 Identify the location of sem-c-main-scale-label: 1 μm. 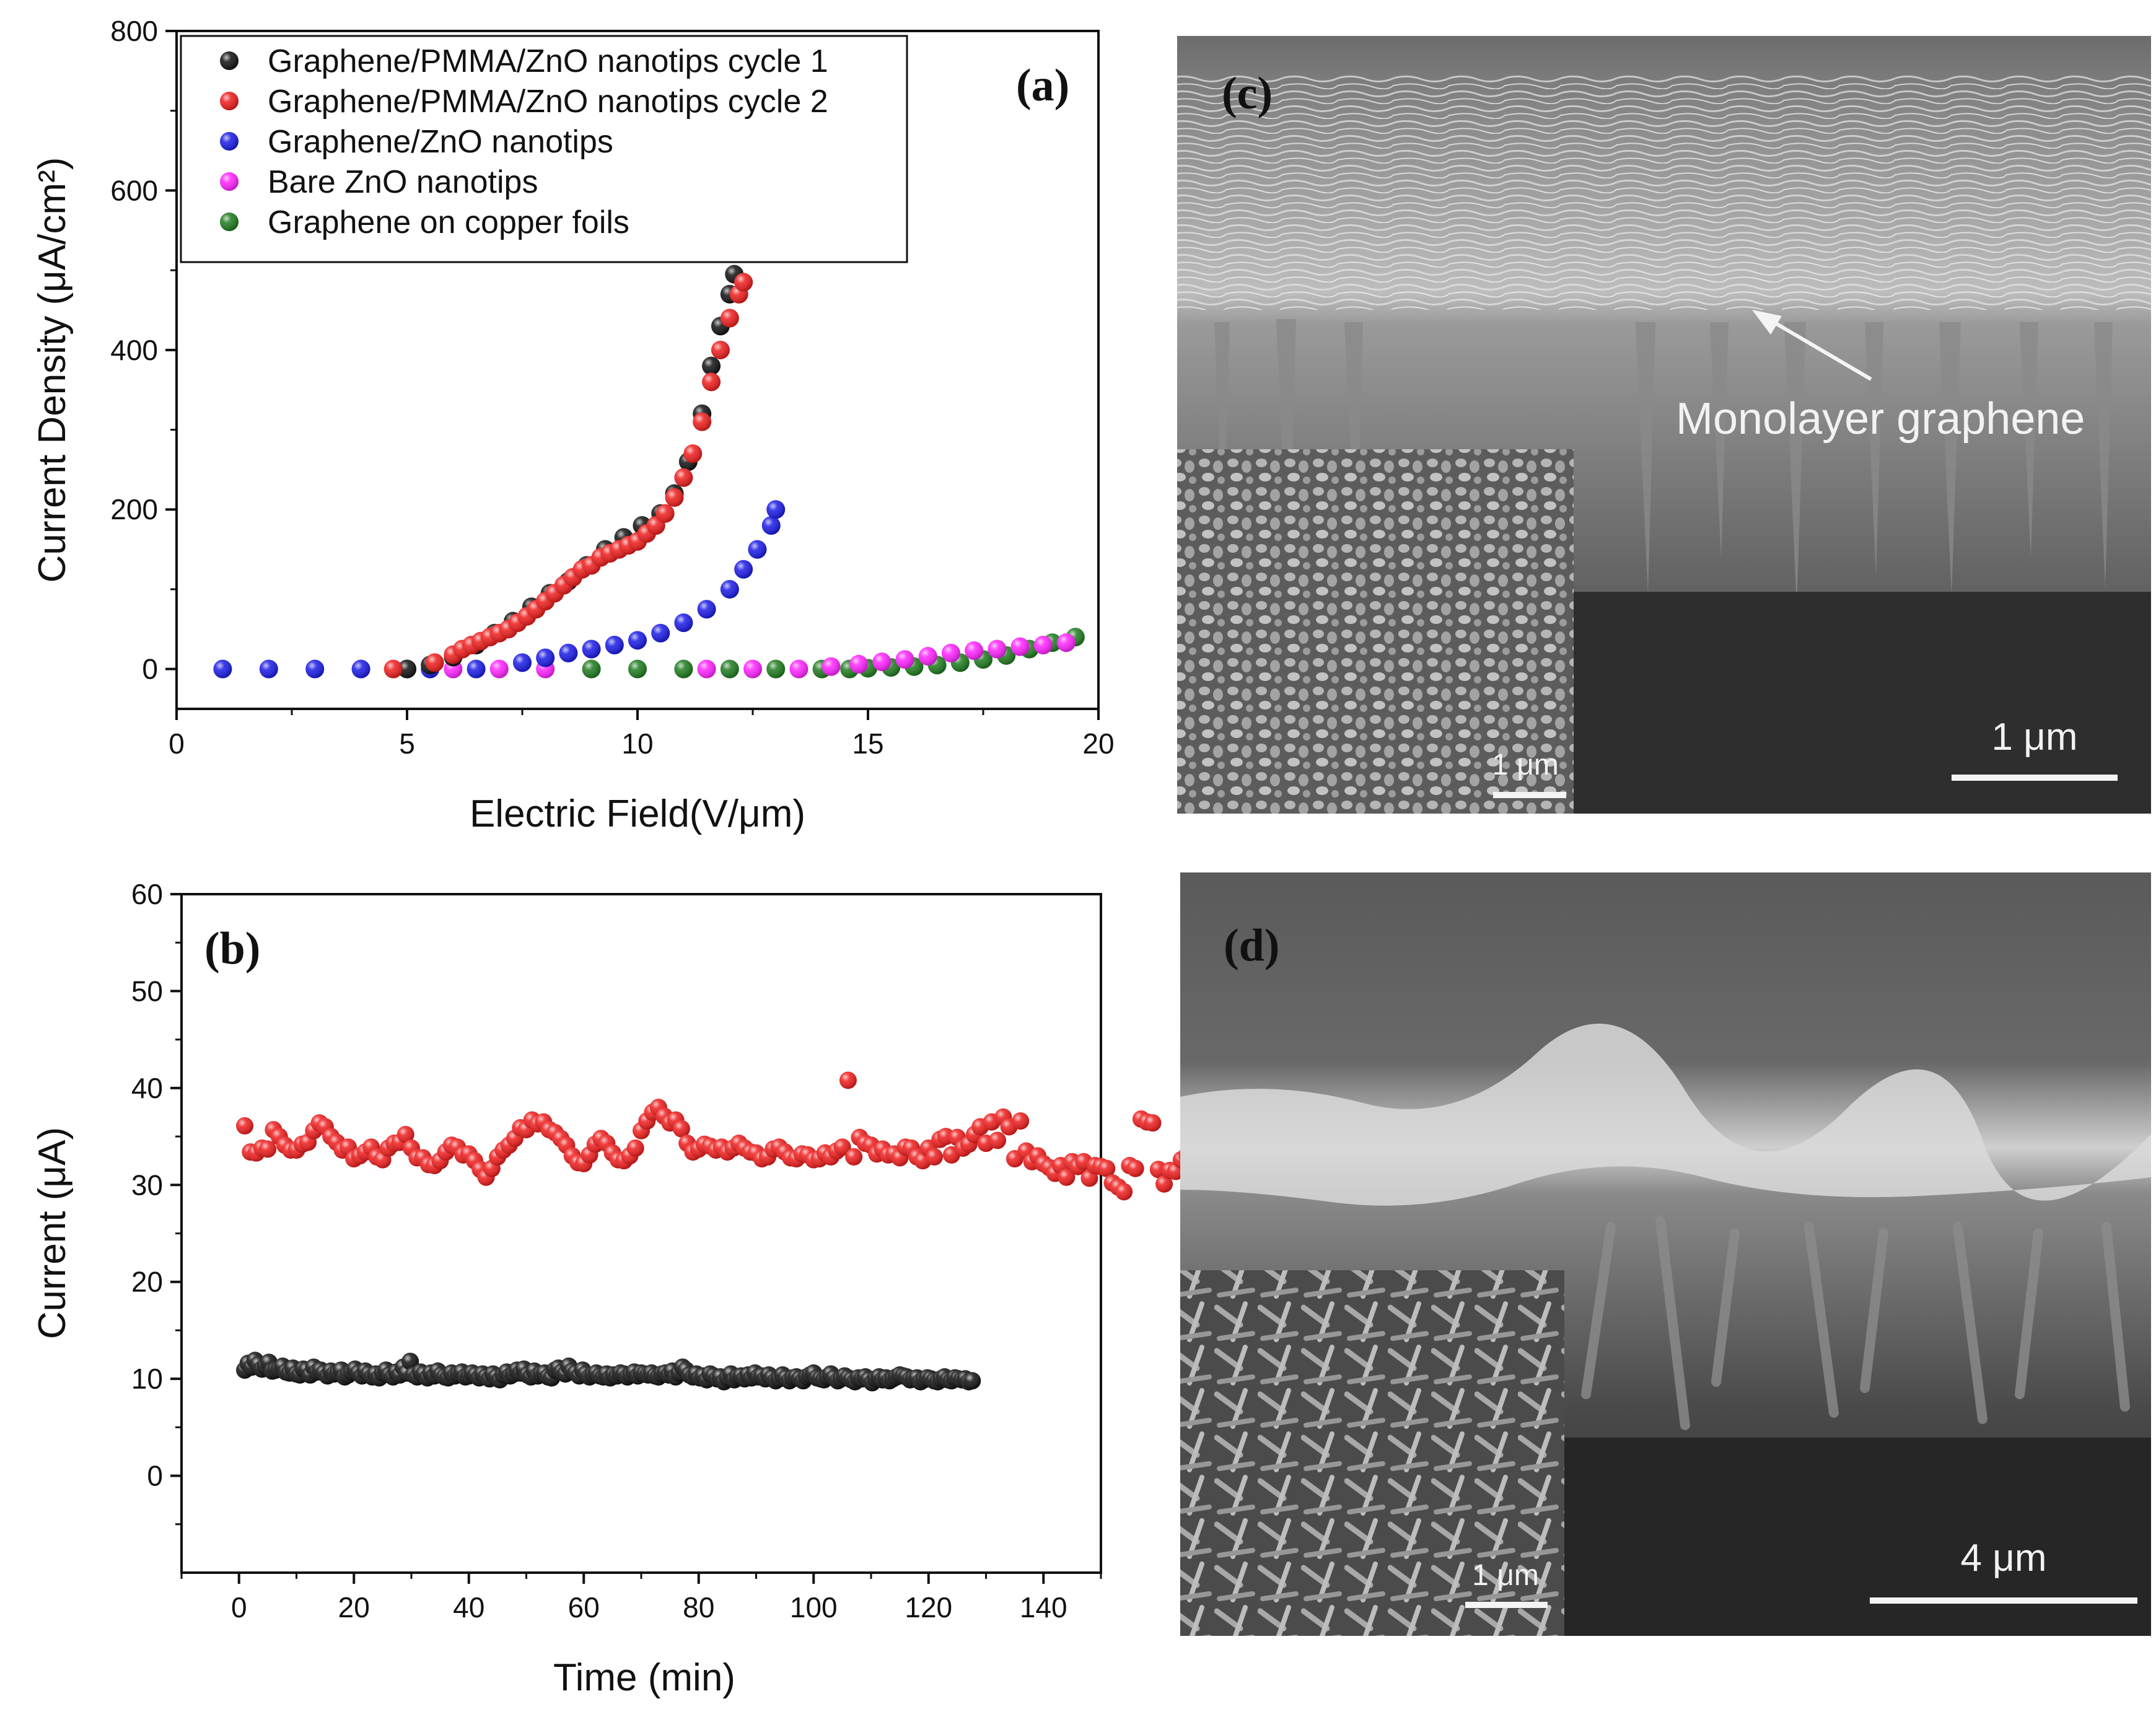
(2034, 737).